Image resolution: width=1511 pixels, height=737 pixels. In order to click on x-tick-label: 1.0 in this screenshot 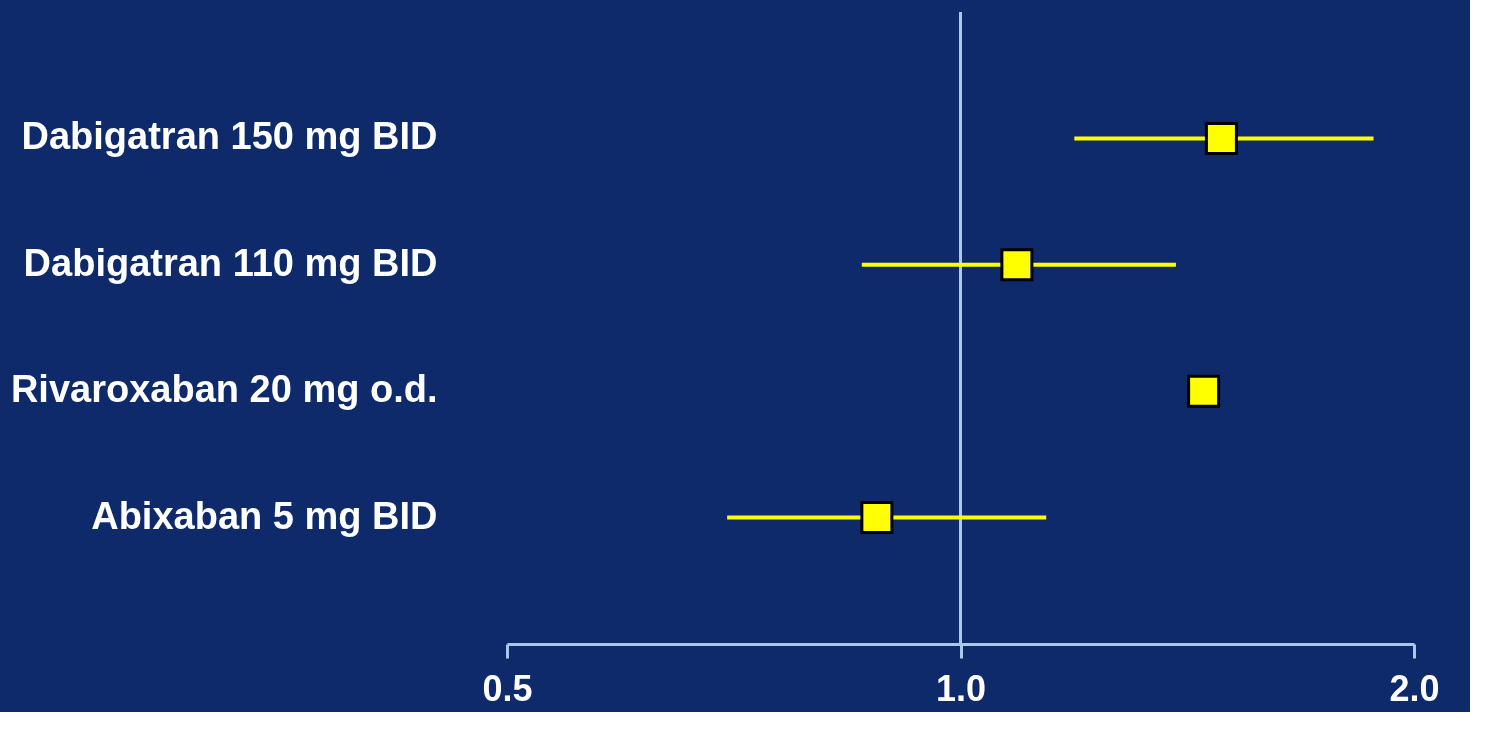, I will do `click(961, 688)`.